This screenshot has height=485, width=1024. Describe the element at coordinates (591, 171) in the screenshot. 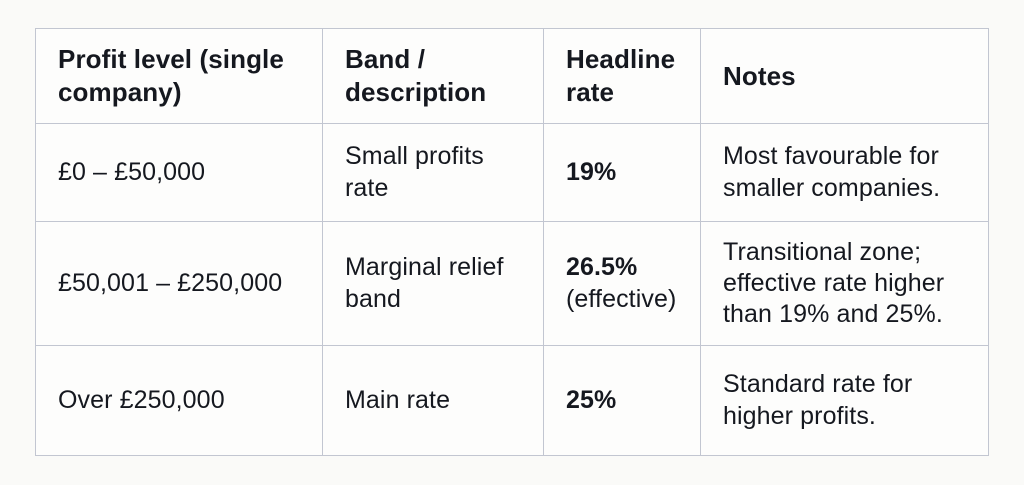

I see `rate-value: 19%` at that location.